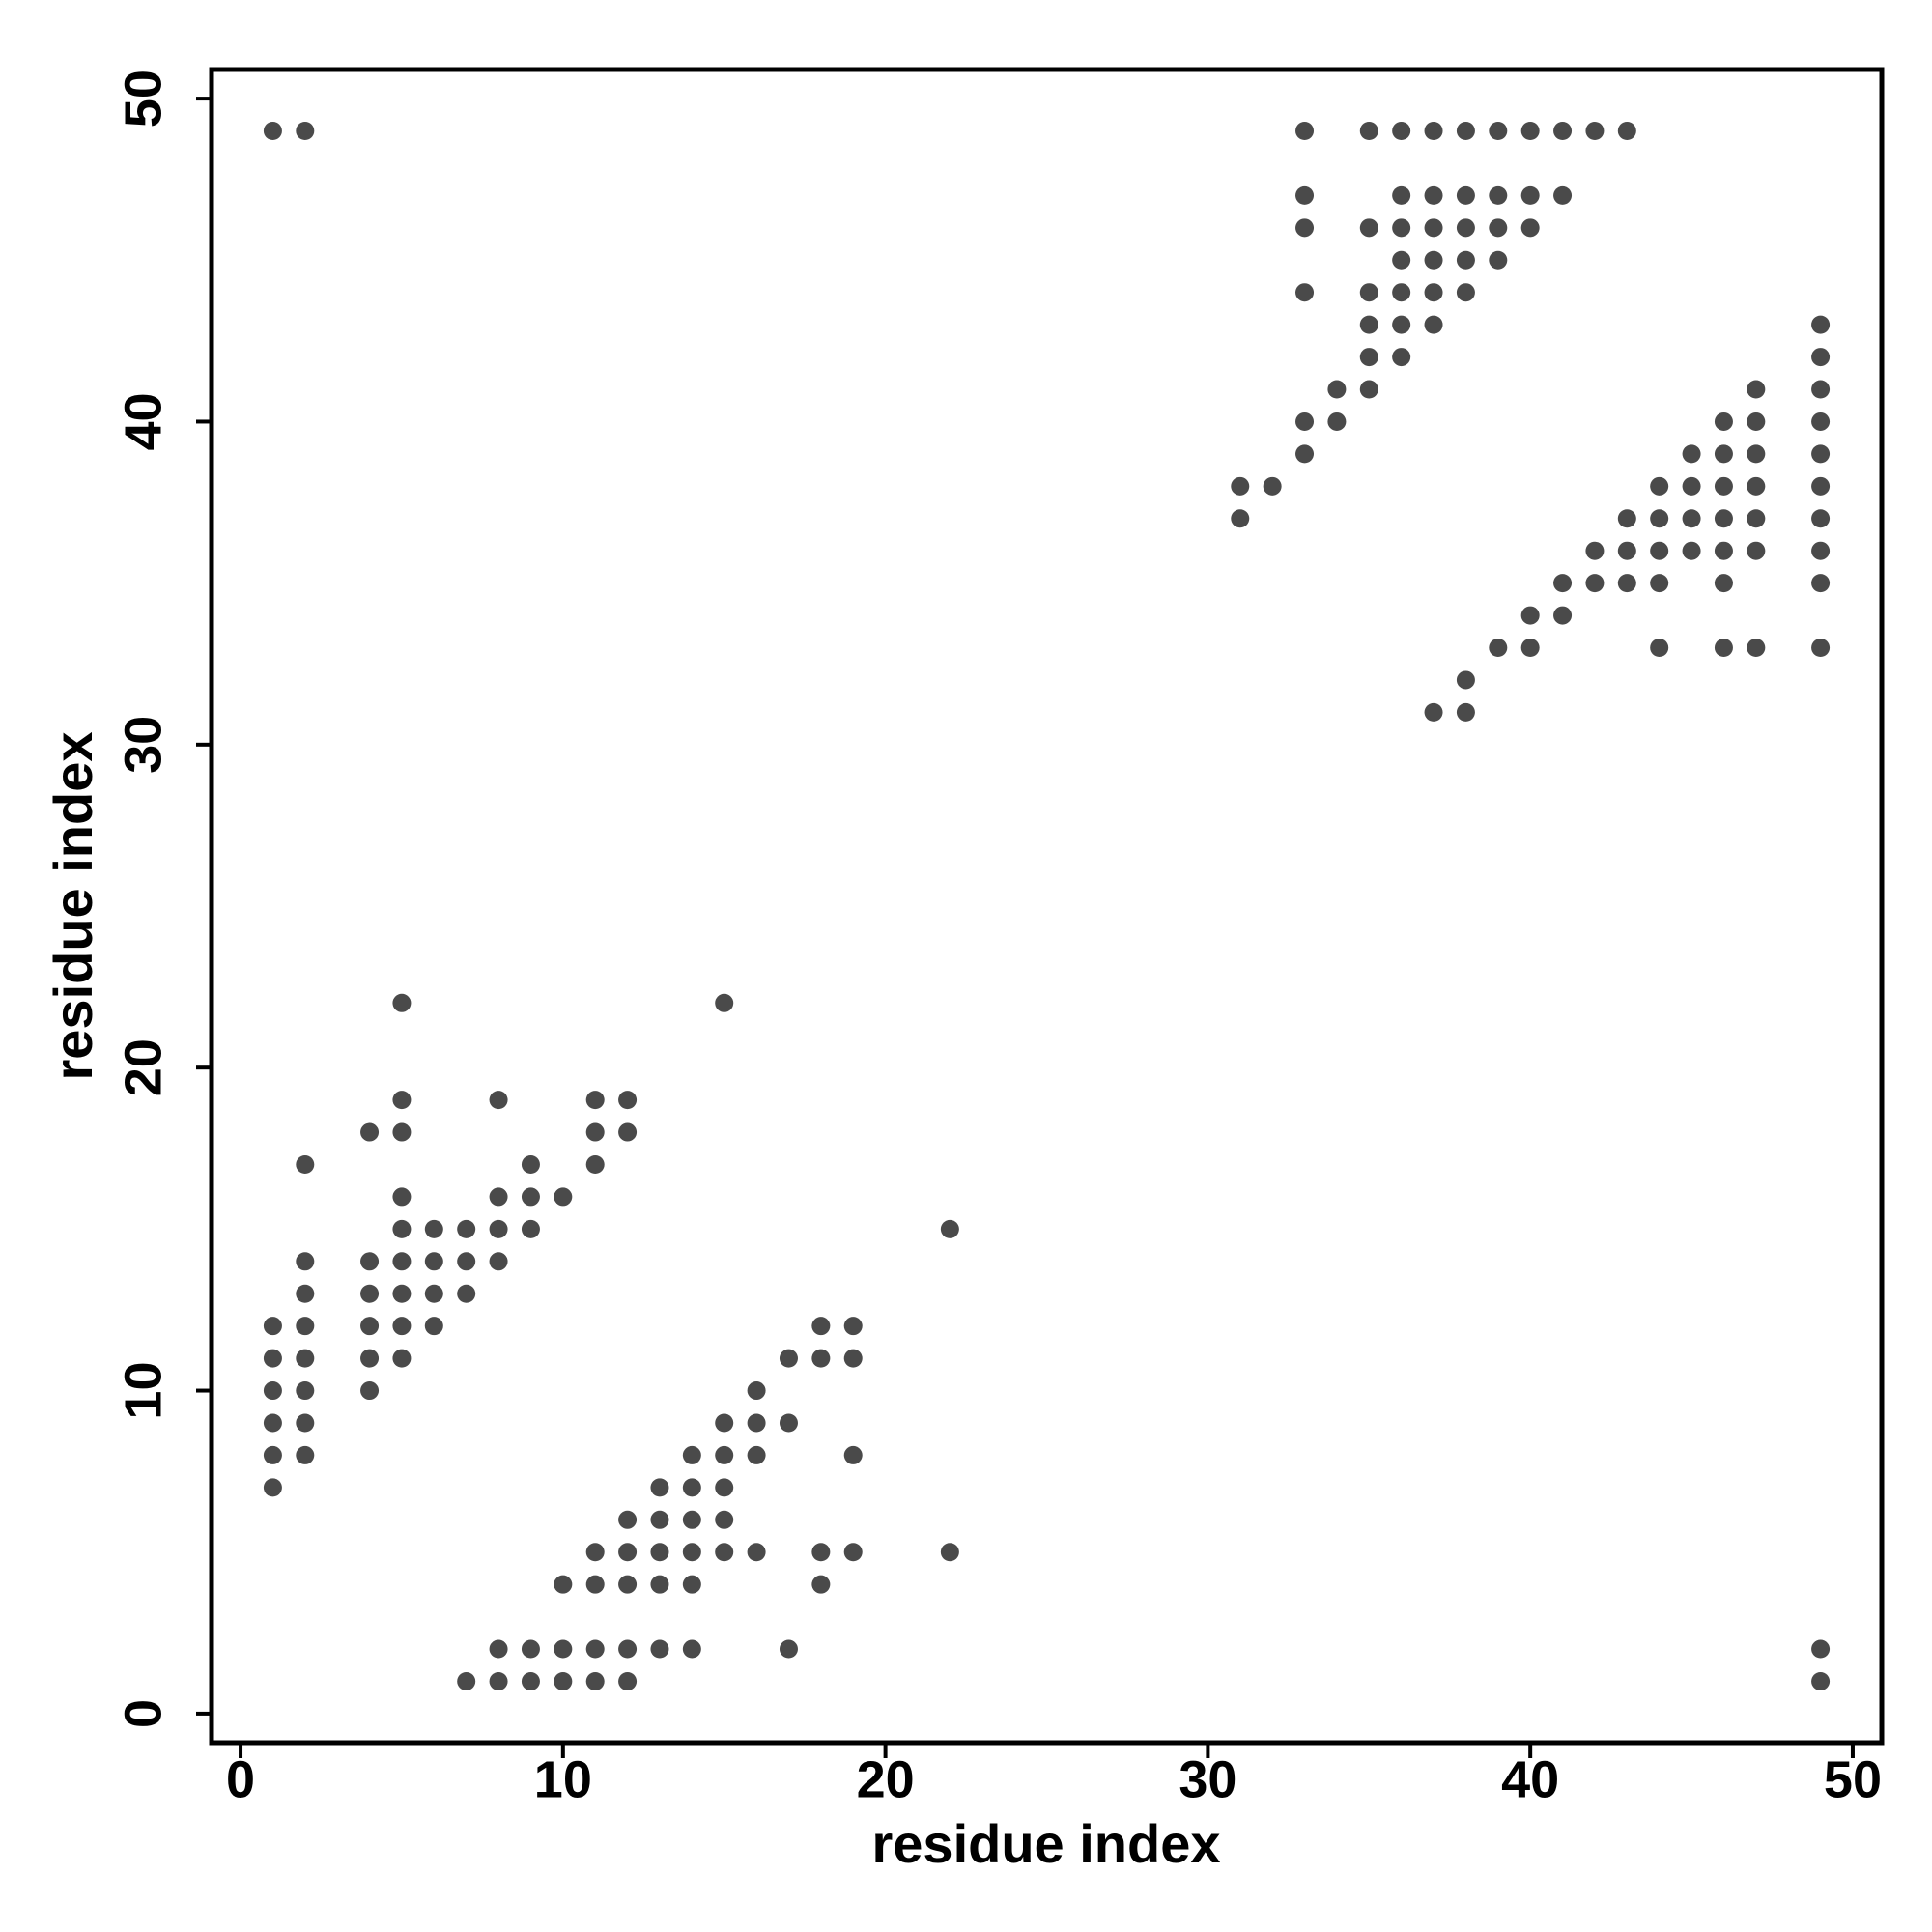 The image size is (1932, 1932). What do you see at coordinates (1045, 1843) in the screenshot?
I see `x-axis-title: residue index` at bounding box center [1045, 1843].